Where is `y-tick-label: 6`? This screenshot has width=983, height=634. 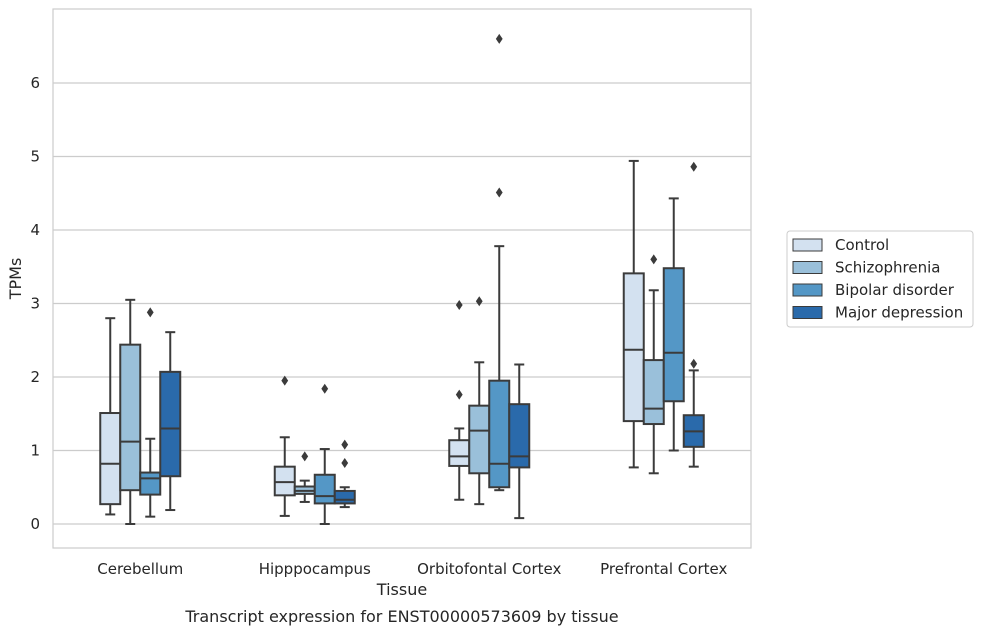
y-tick-label: 6 is located at coordinates (35, 83).